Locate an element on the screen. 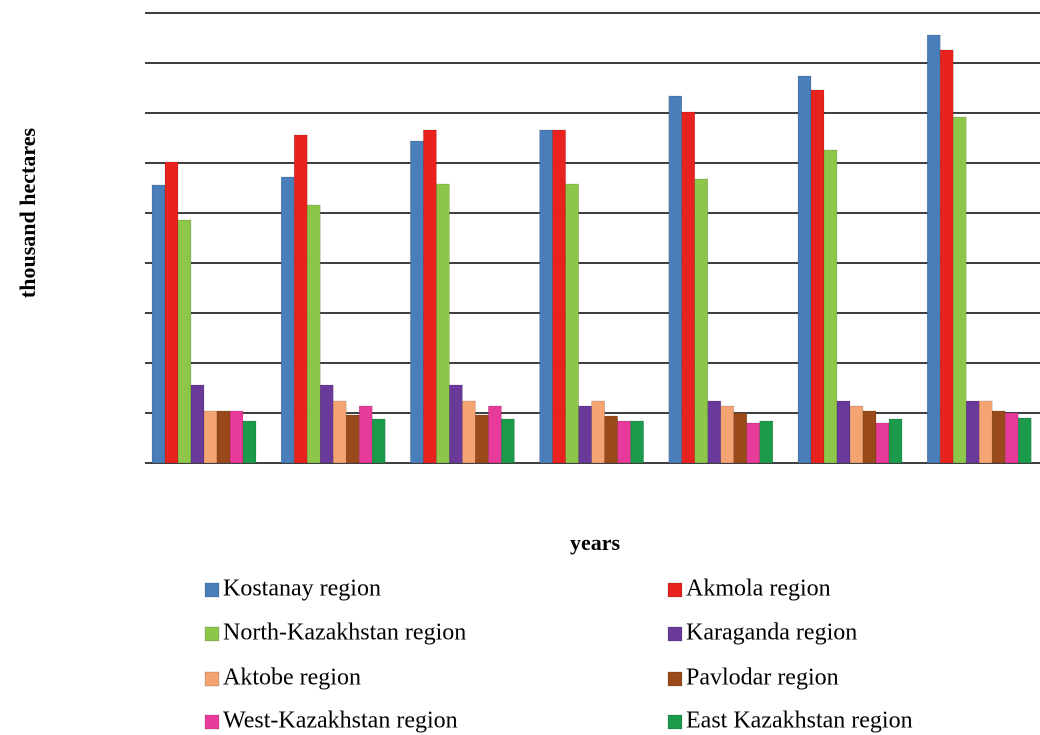 The width and height of the screenshot is (1040, 735). legend-label: Karaganda region is located at coordinates (771, 633).